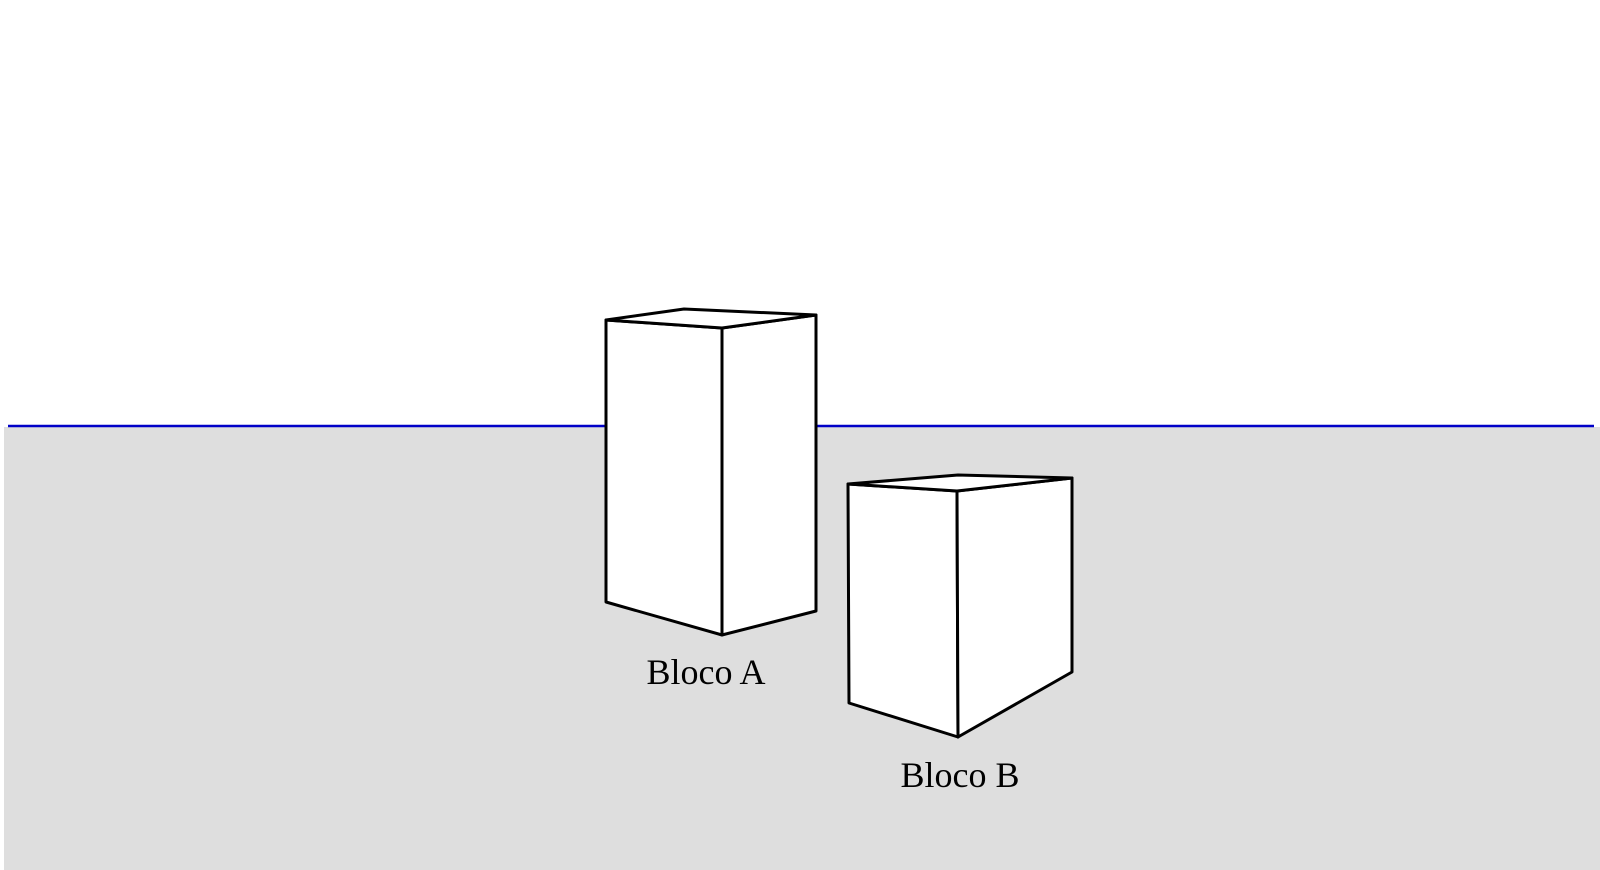  What do you see at coordinates (664, 477) in the screenshot?
I see `block-a-front-face` at bounding box center [664, 477].